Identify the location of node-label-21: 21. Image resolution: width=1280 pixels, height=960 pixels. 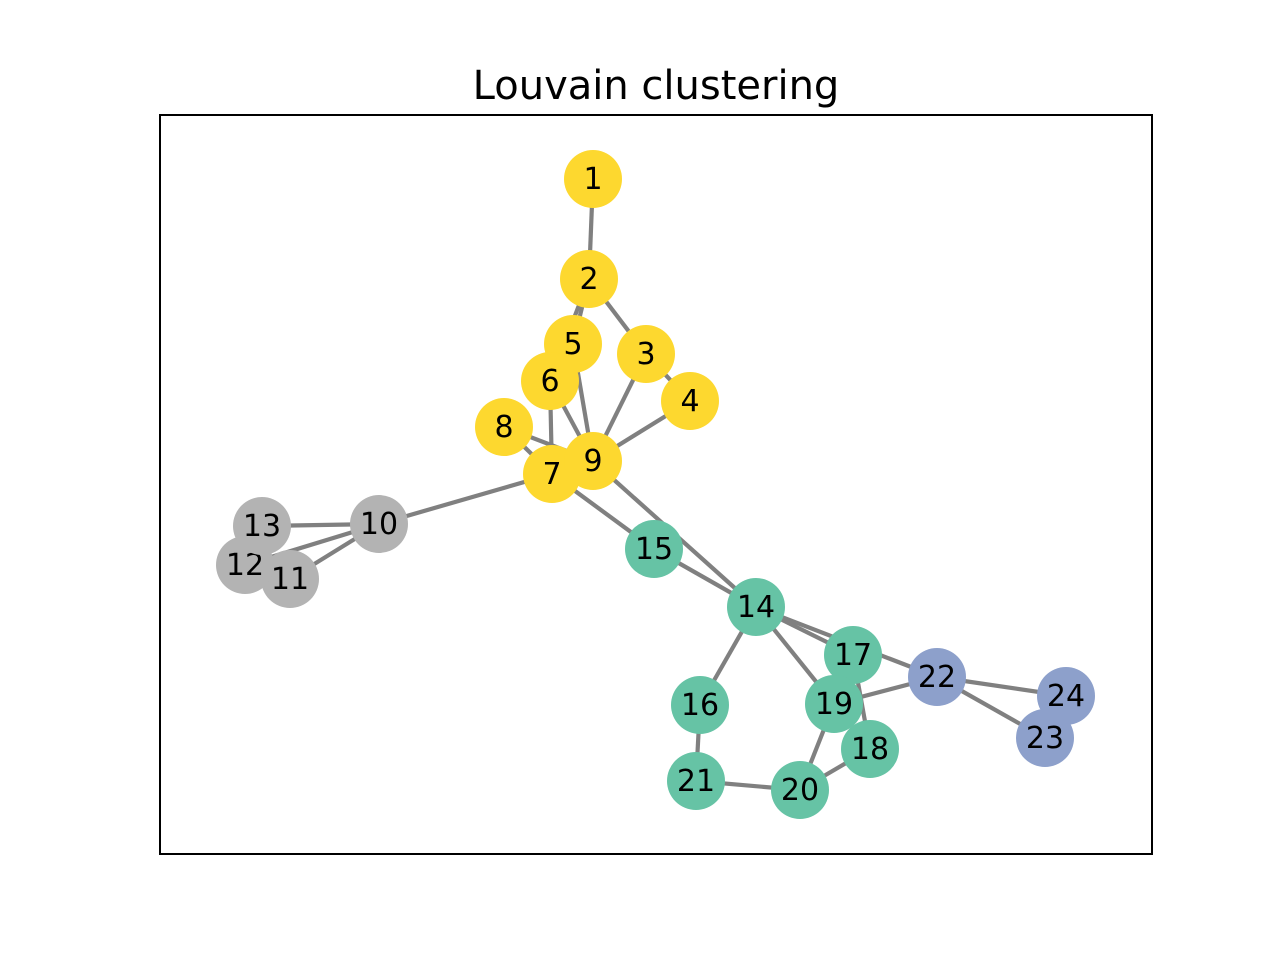
(696, 781).